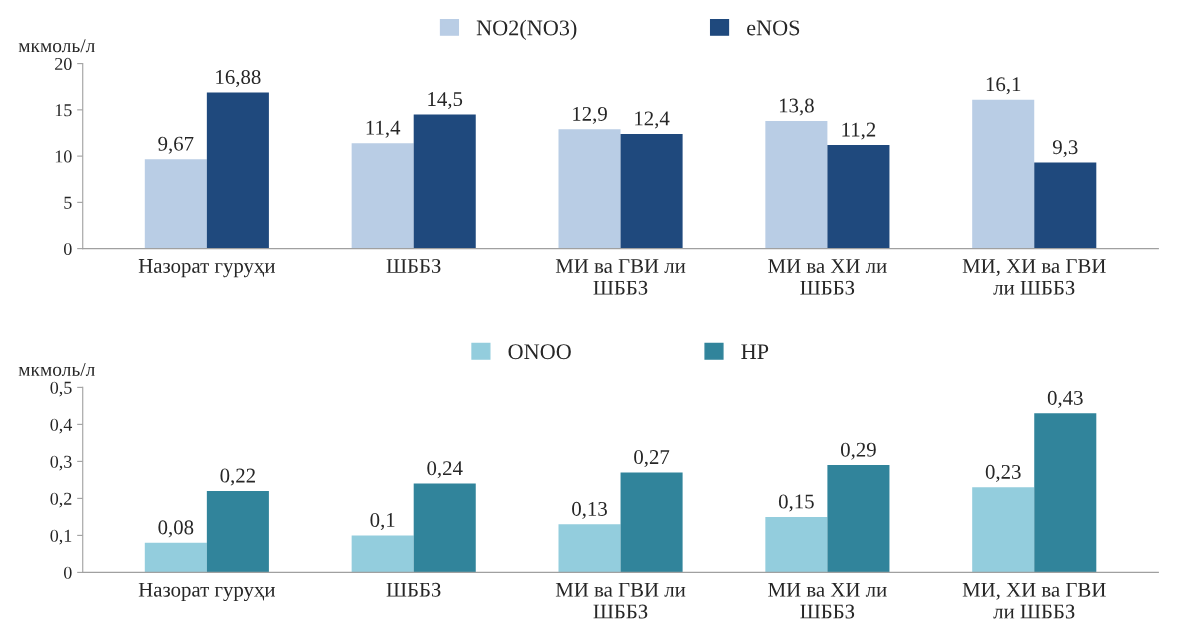 Image resolution: width=1182 pixels, height=636 pixels. What do you see at coordinates (858, 451) in the screenshot?
I see `data-label: 0,29` at bounding box center [858, 451].